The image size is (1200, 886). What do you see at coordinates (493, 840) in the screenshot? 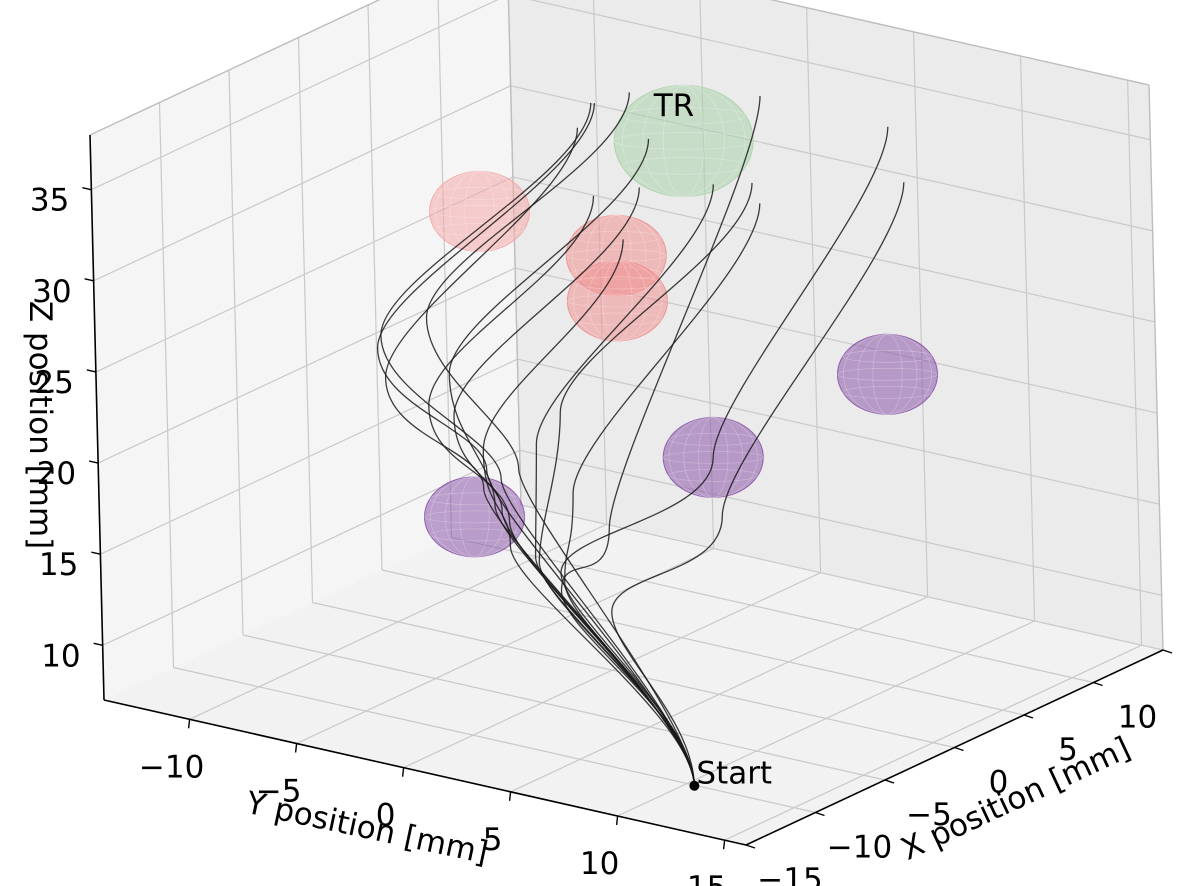
I see `y-tick-label: 5` at bounding box center [493, 840].